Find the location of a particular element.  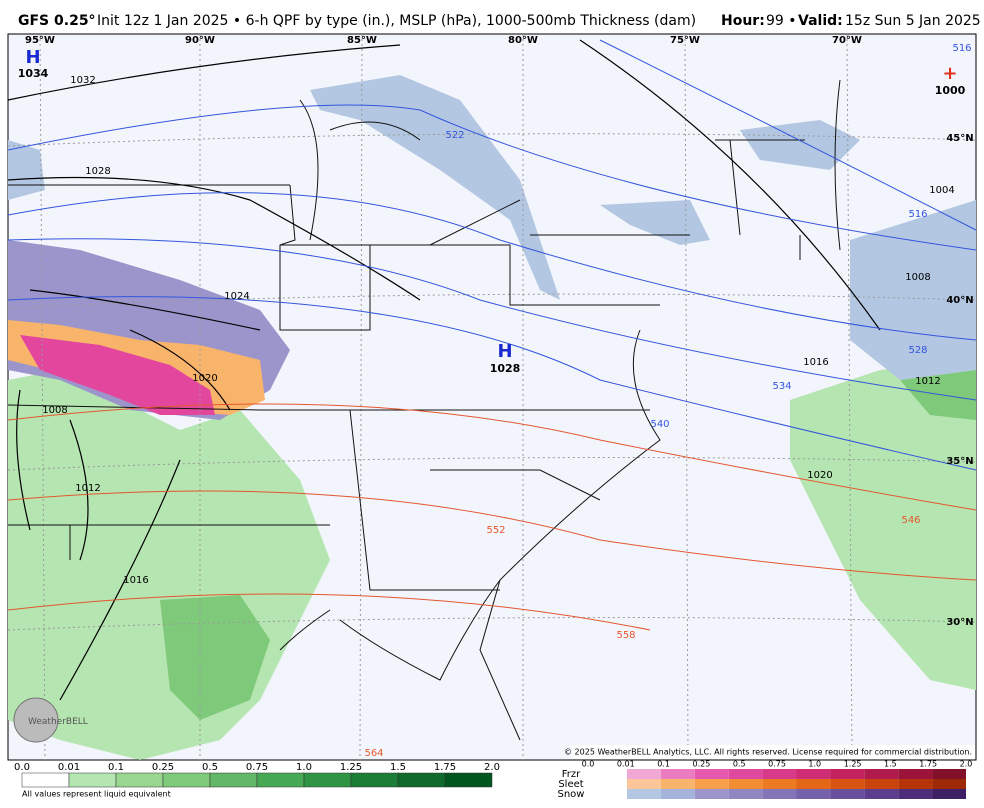

longitude-label: 80°W is located at coordinates (523, 40).